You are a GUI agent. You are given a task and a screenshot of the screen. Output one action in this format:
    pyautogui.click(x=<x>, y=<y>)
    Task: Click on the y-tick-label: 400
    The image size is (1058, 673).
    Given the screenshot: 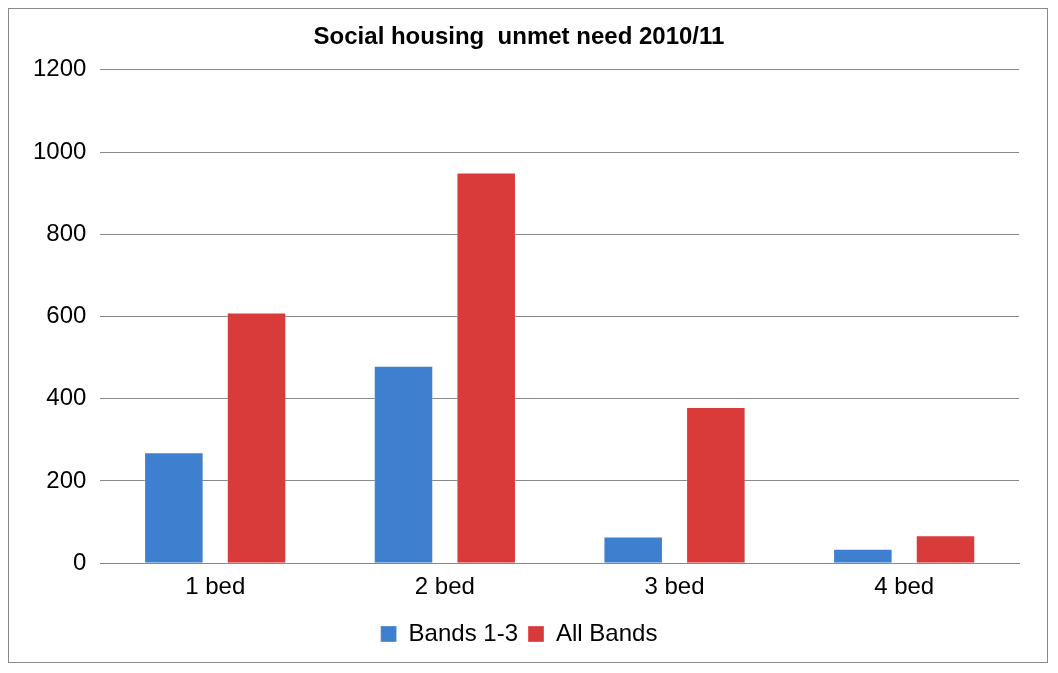 What is the action you would take?
    pyautogui.click(x=66, y=397)
    